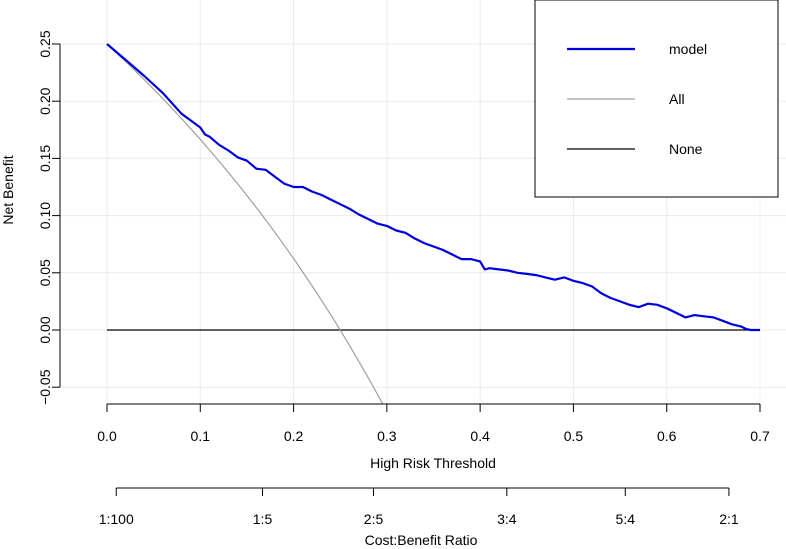  What do you see at coordinates (677, 99) in the screenshot?
I see `legend-label-all: All` at bounding box center [677, 99].